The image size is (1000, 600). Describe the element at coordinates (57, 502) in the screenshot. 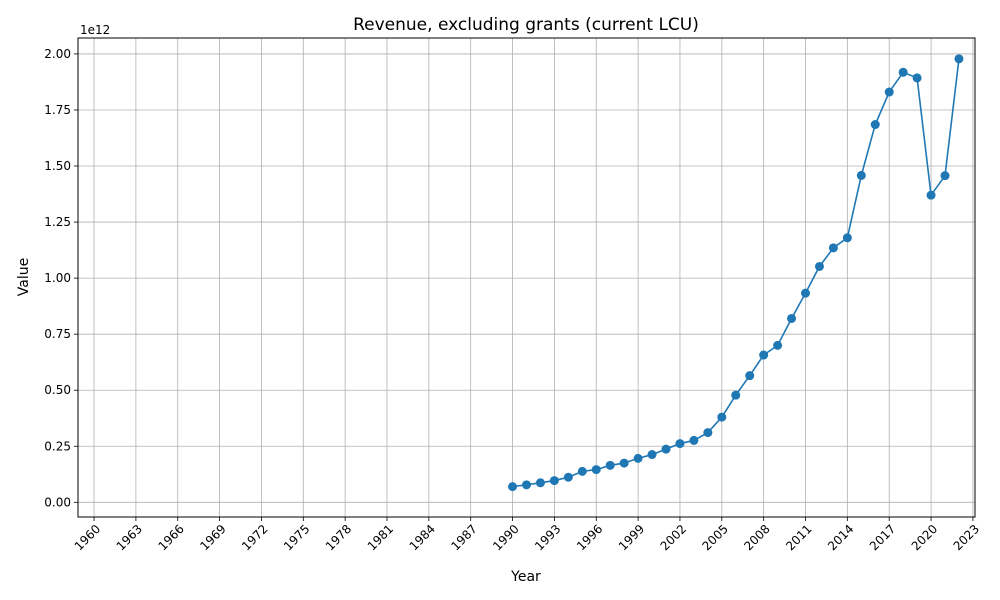

I see `y-tick-label: 0.00` at that location.